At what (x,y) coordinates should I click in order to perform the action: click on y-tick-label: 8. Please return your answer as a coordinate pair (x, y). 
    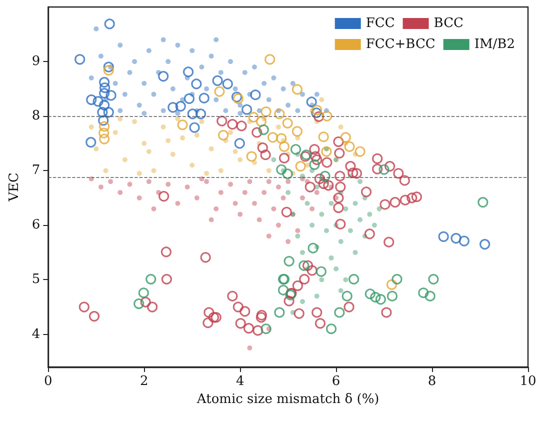
    Looking at the image, I should click on (36, 116).